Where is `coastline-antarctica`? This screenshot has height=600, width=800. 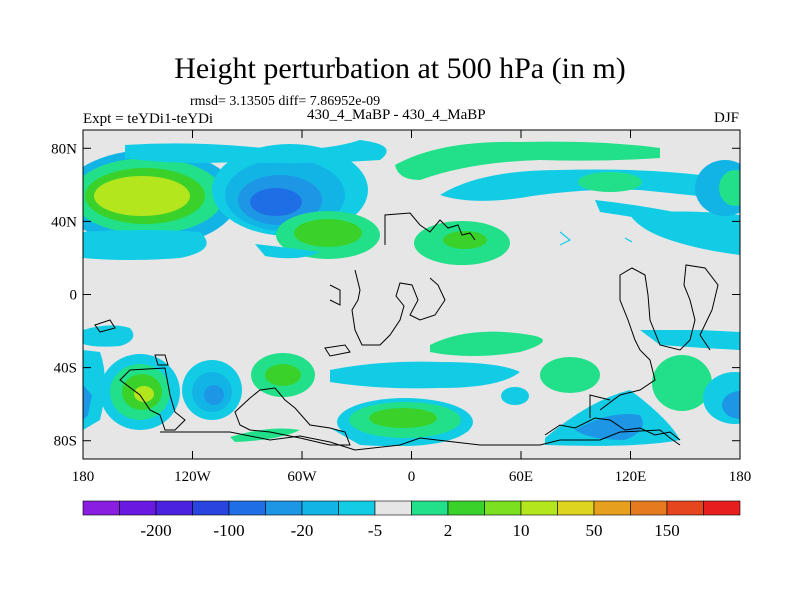 coastline-antarctica is located at coordinates (420, 440).